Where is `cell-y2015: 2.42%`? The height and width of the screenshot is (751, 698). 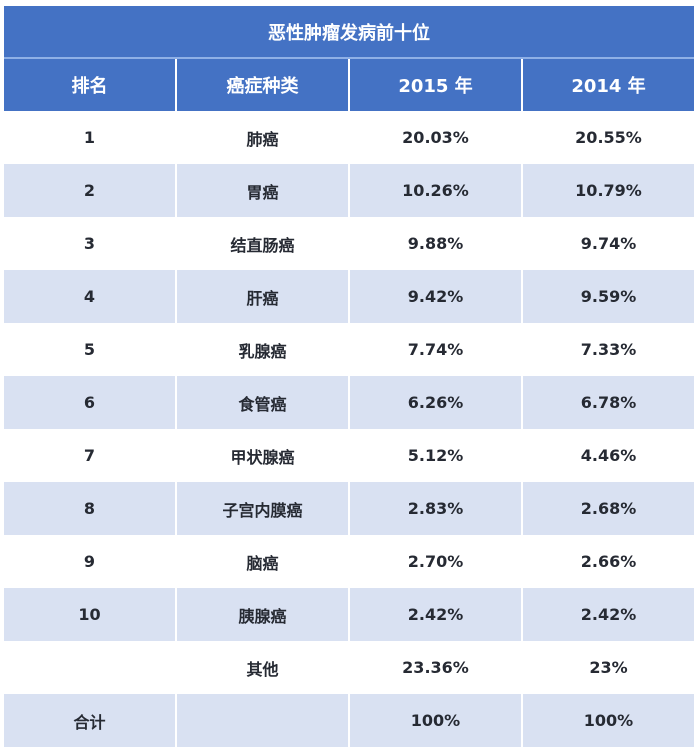 cell-y2015: 2.42% is located at coordinates (435, 614).